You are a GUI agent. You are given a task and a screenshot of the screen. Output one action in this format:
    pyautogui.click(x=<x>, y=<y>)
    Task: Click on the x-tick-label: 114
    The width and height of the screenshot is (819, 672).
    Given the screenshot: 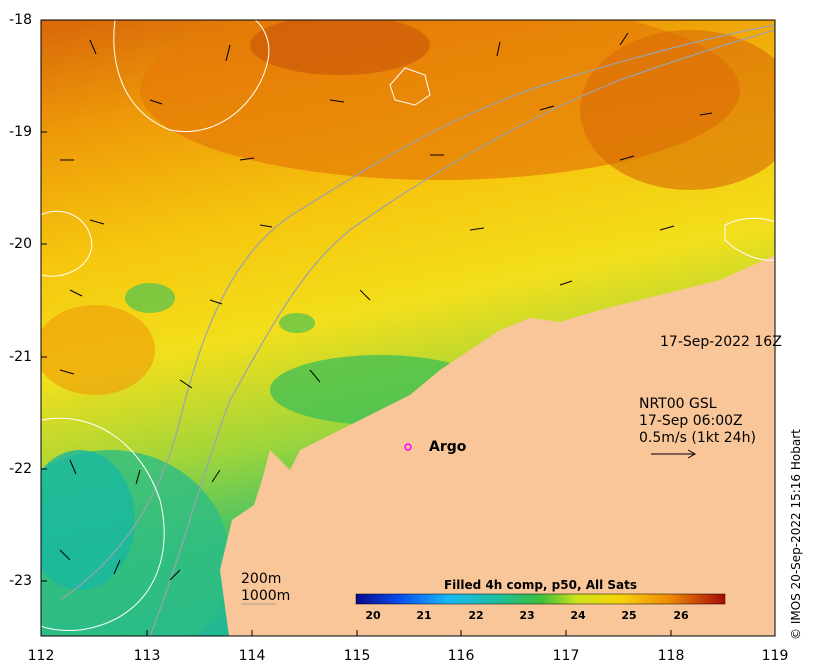 What is the action you would take?
    pyautogui.click(x=252, y=656)
    